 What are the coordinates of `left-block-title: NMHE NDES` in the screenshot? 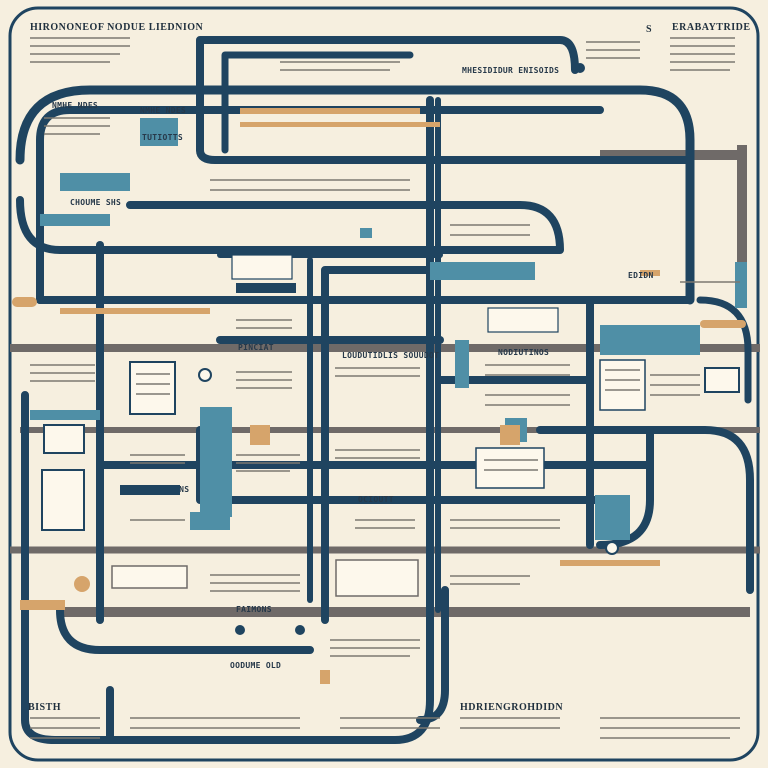 It's located at (75, 105).